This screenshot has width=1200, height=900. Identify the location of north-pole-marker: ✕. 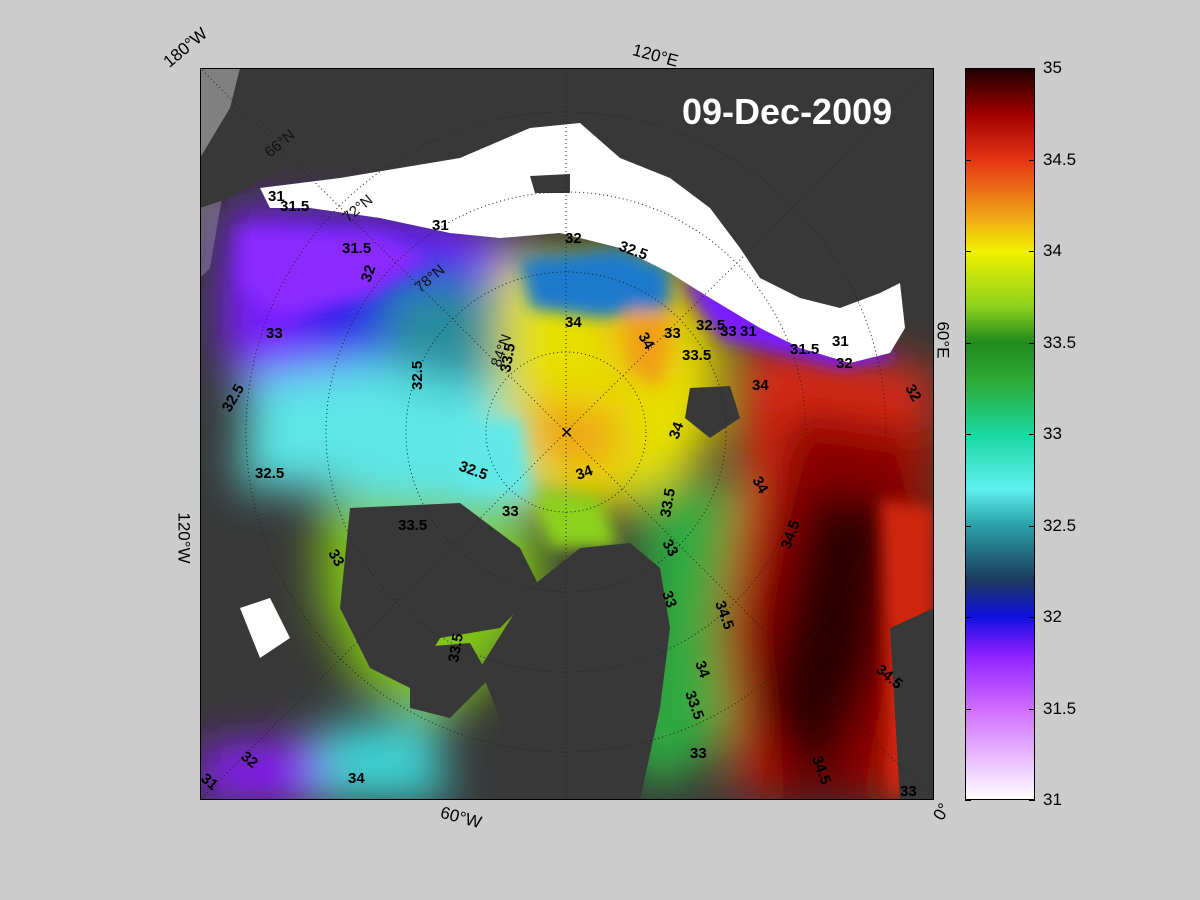
(566, 432).